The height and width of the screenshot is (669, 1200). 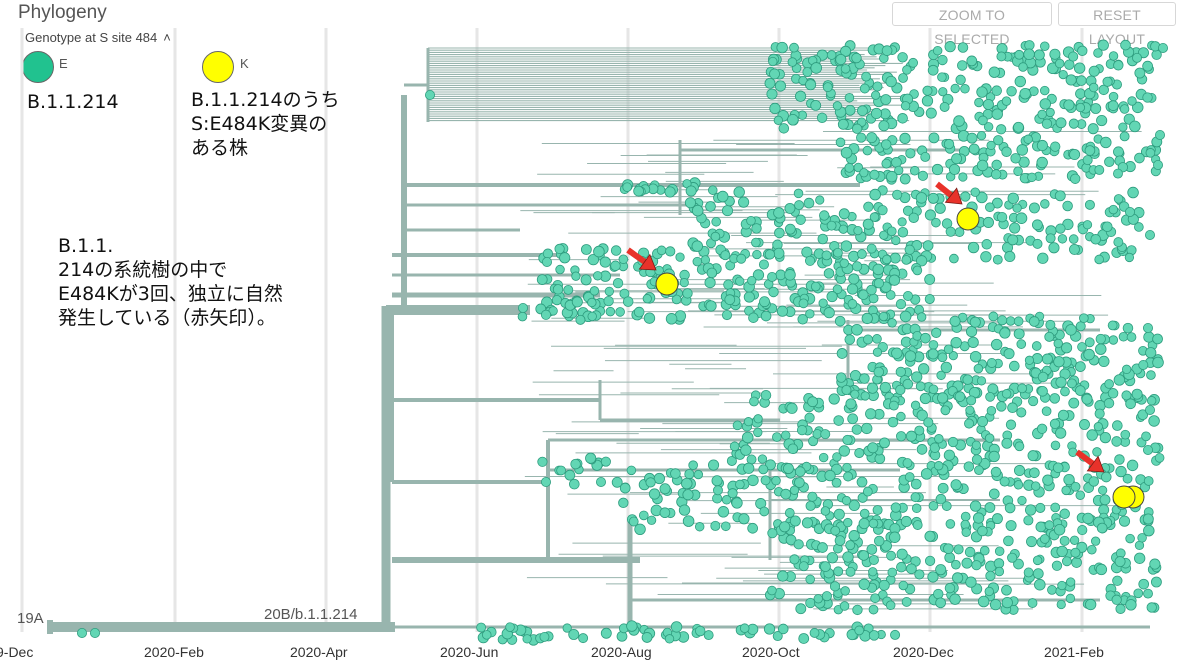 What do you see at coordinates (265, 124) in the screenshot?
I see `annotation-lineage-k: B.1.1.214のうち S:E484K変異の ある株` at bounding box center [265, 124].